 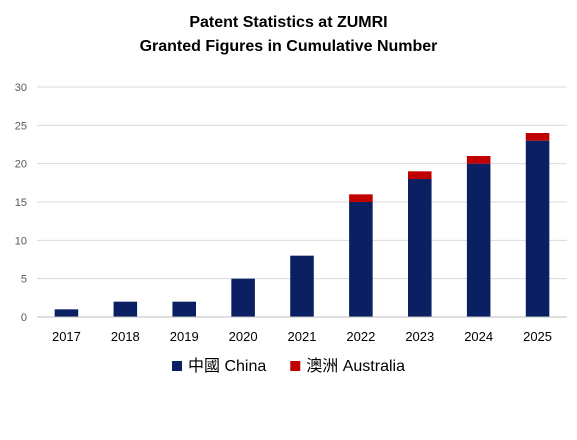 I want to click on x-tick-label: 2020, so click(x=243, y=336).